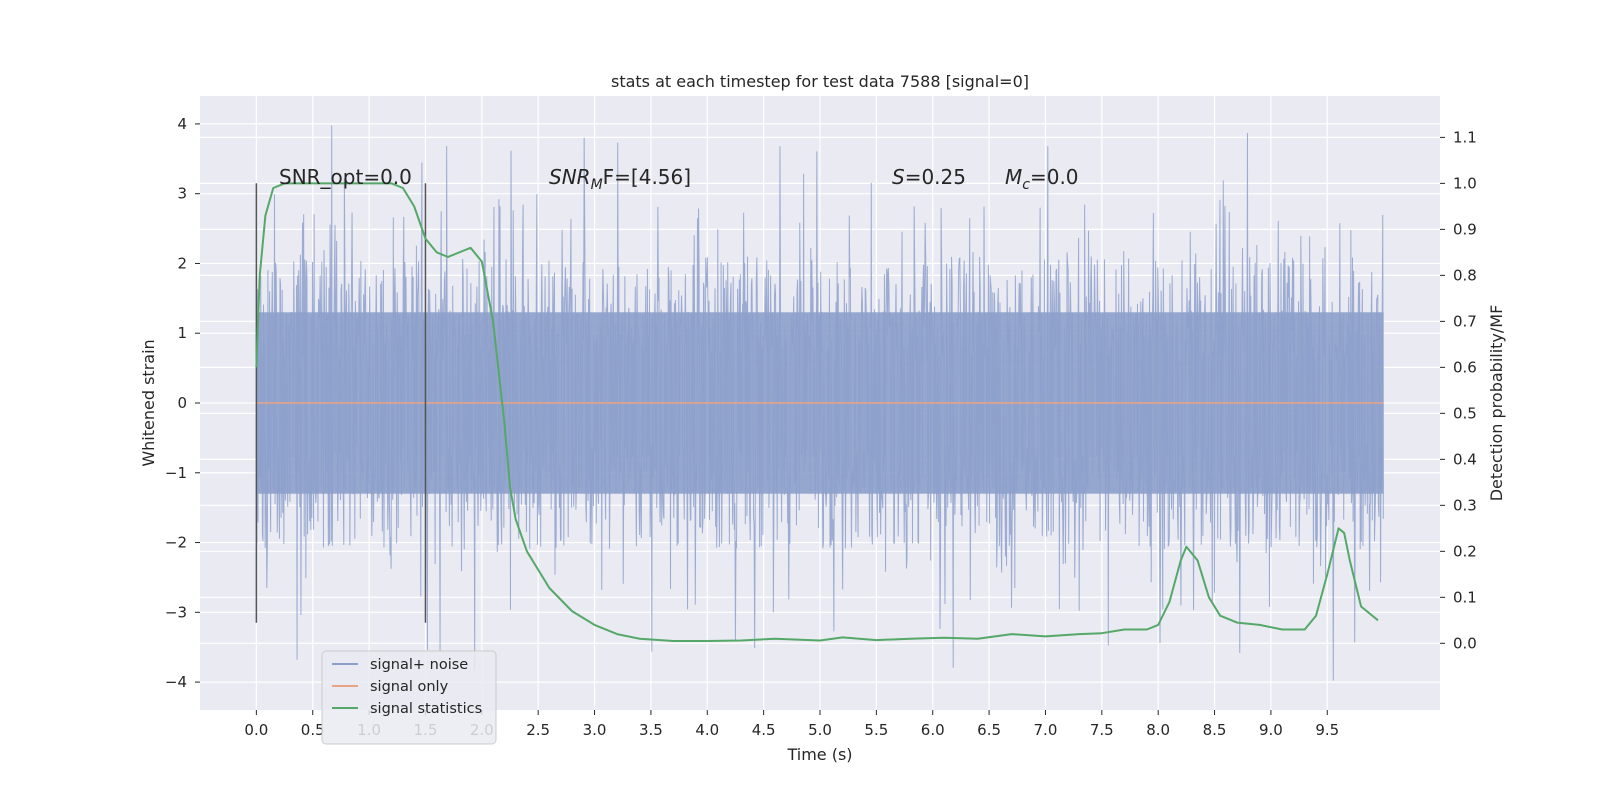 The height and width of the screenshot is (800, 1600). Describe the element at coordinates (1465, 137) in the screenshot. I see `y-right-tick-label: 1.1` at that location.